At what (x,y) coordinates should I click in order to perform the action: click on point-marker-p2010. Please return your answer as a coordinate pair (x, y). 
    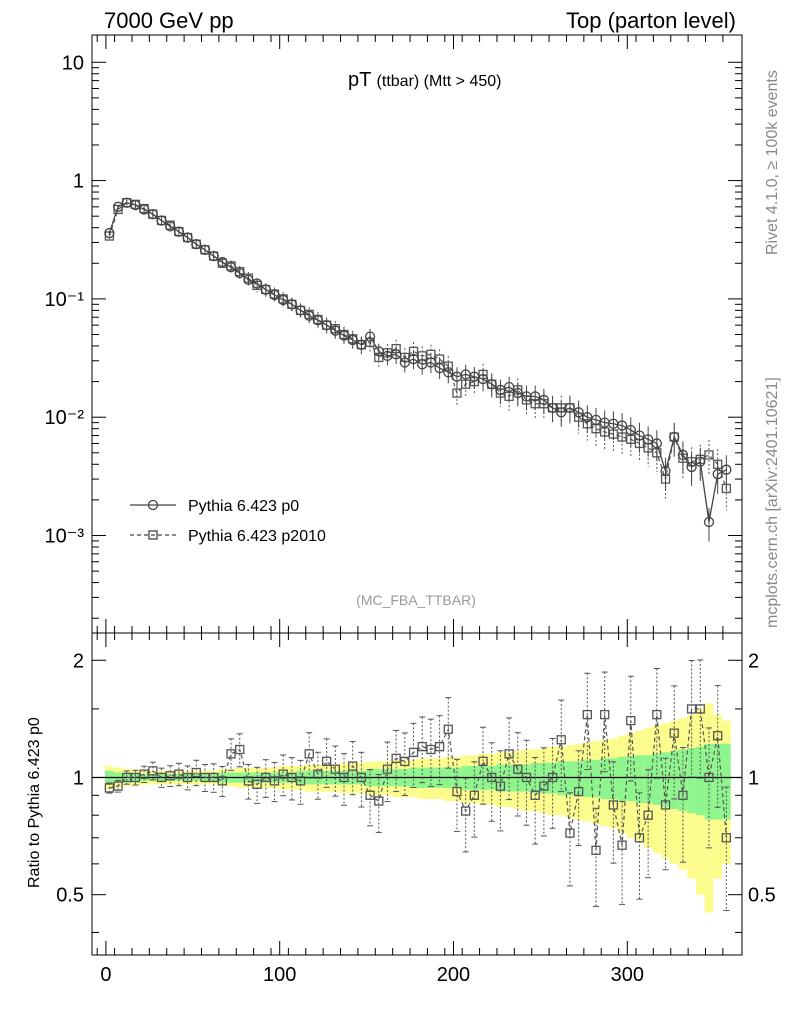
    Looking at the image, I should click on (709, 455).